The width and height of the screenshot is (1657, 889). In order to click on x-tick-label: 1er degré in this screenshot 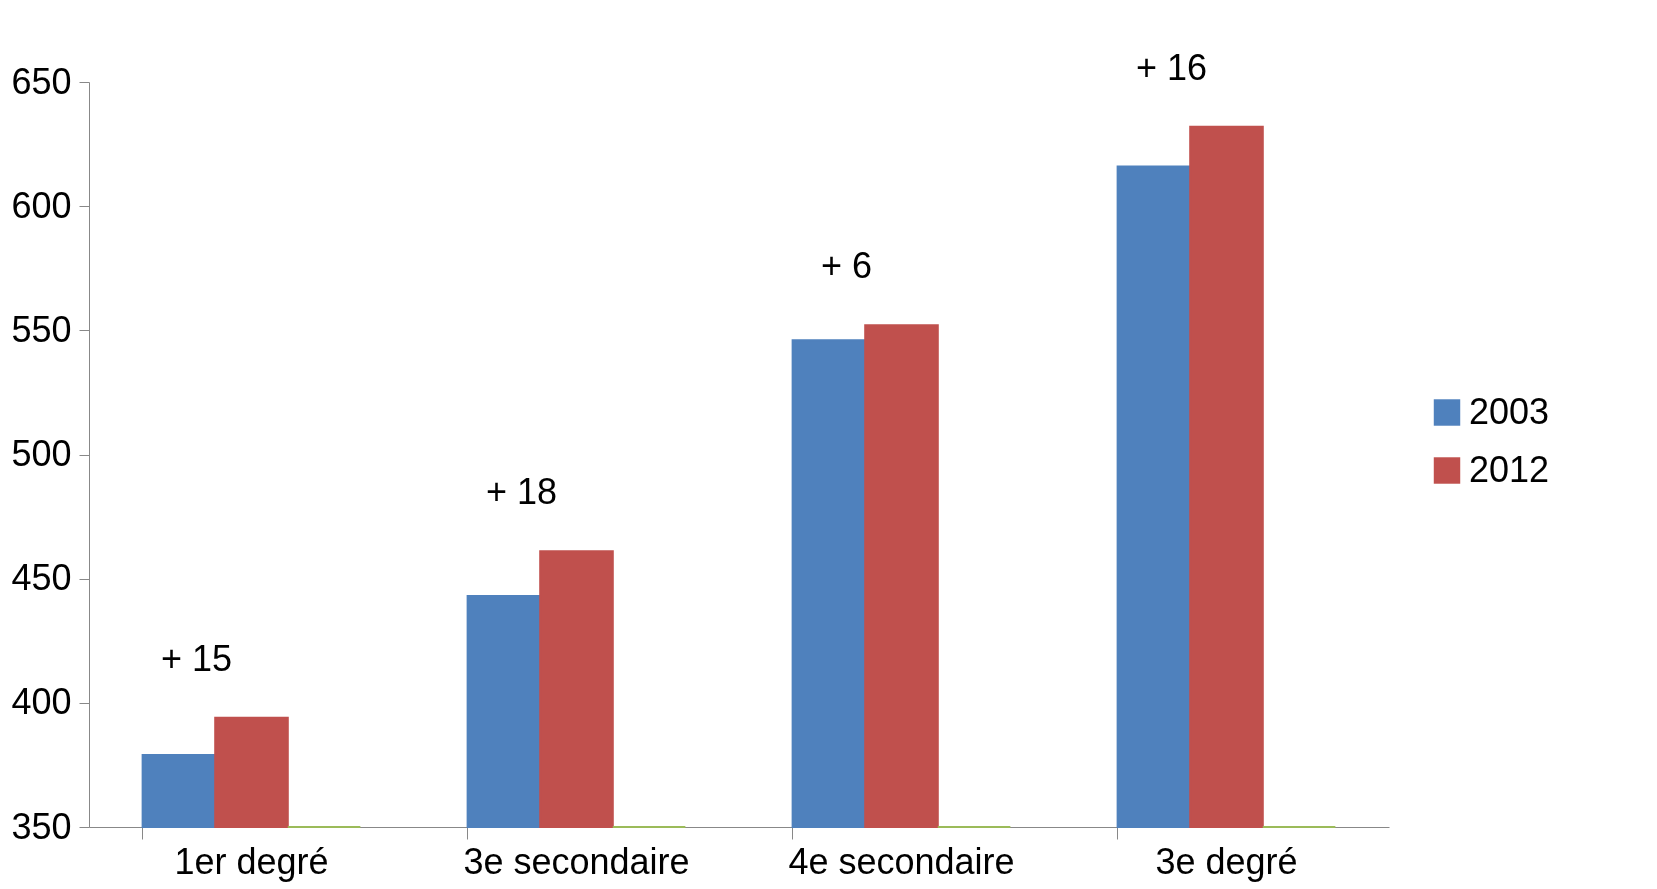, I will do `click(251, 861)`.